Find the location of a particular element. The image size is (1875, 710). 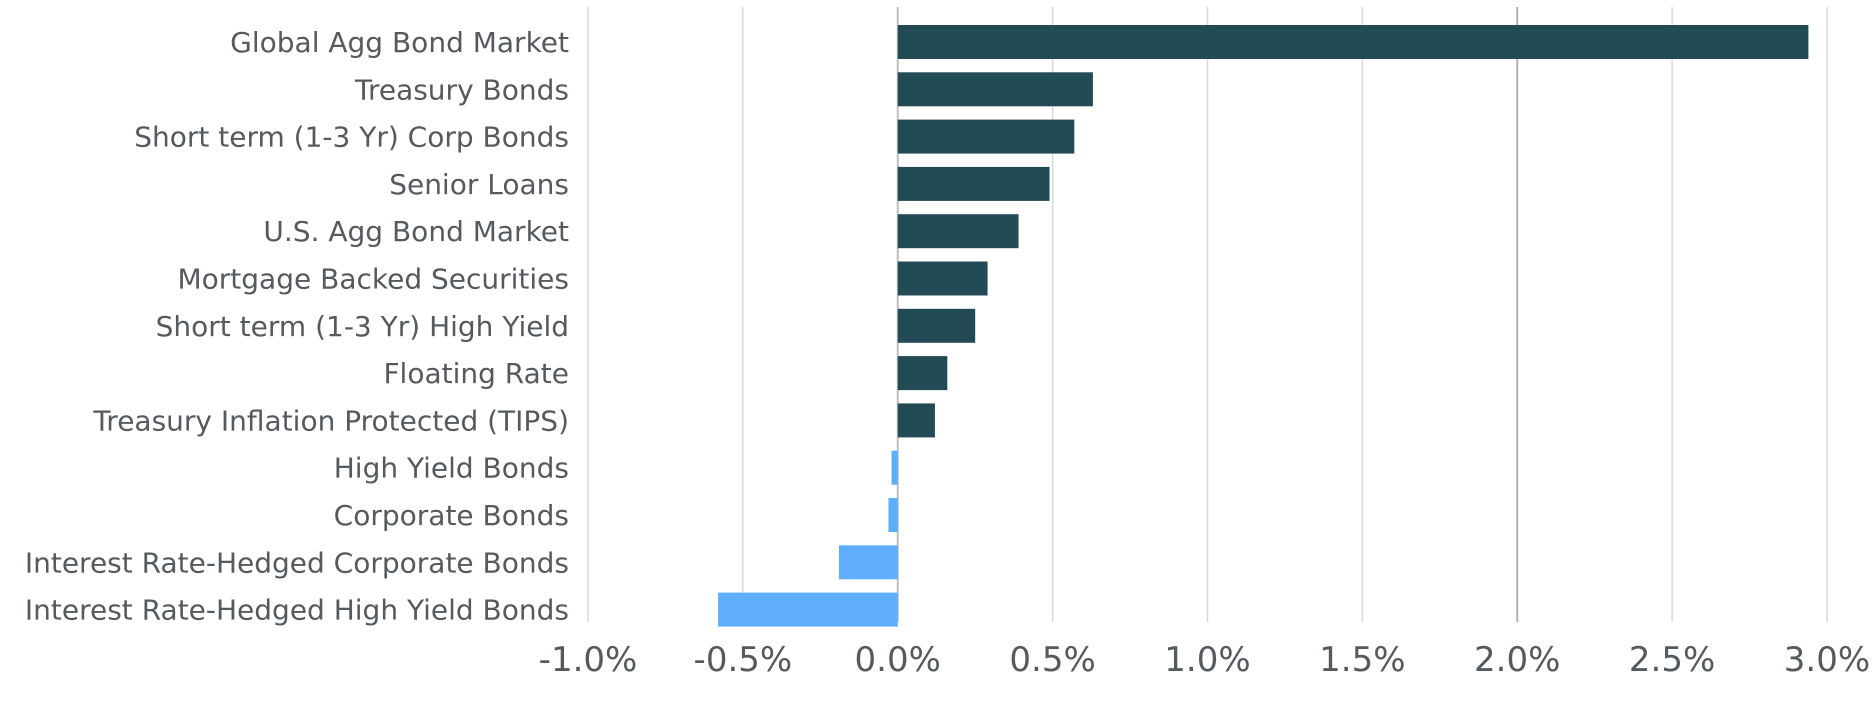

x-tick-label: -1.0% is located at coordinates (588, 660).